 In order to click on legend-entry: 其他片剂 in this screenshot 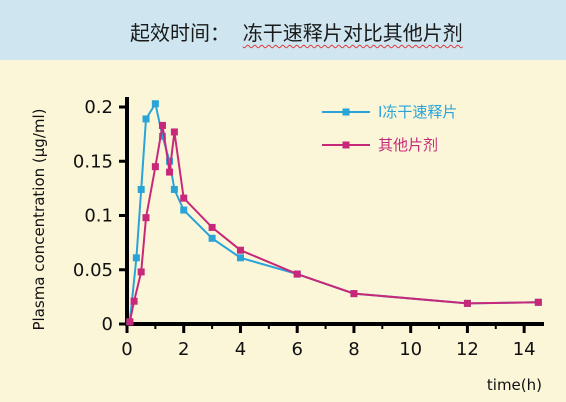, I will do `click(380, 145)`.